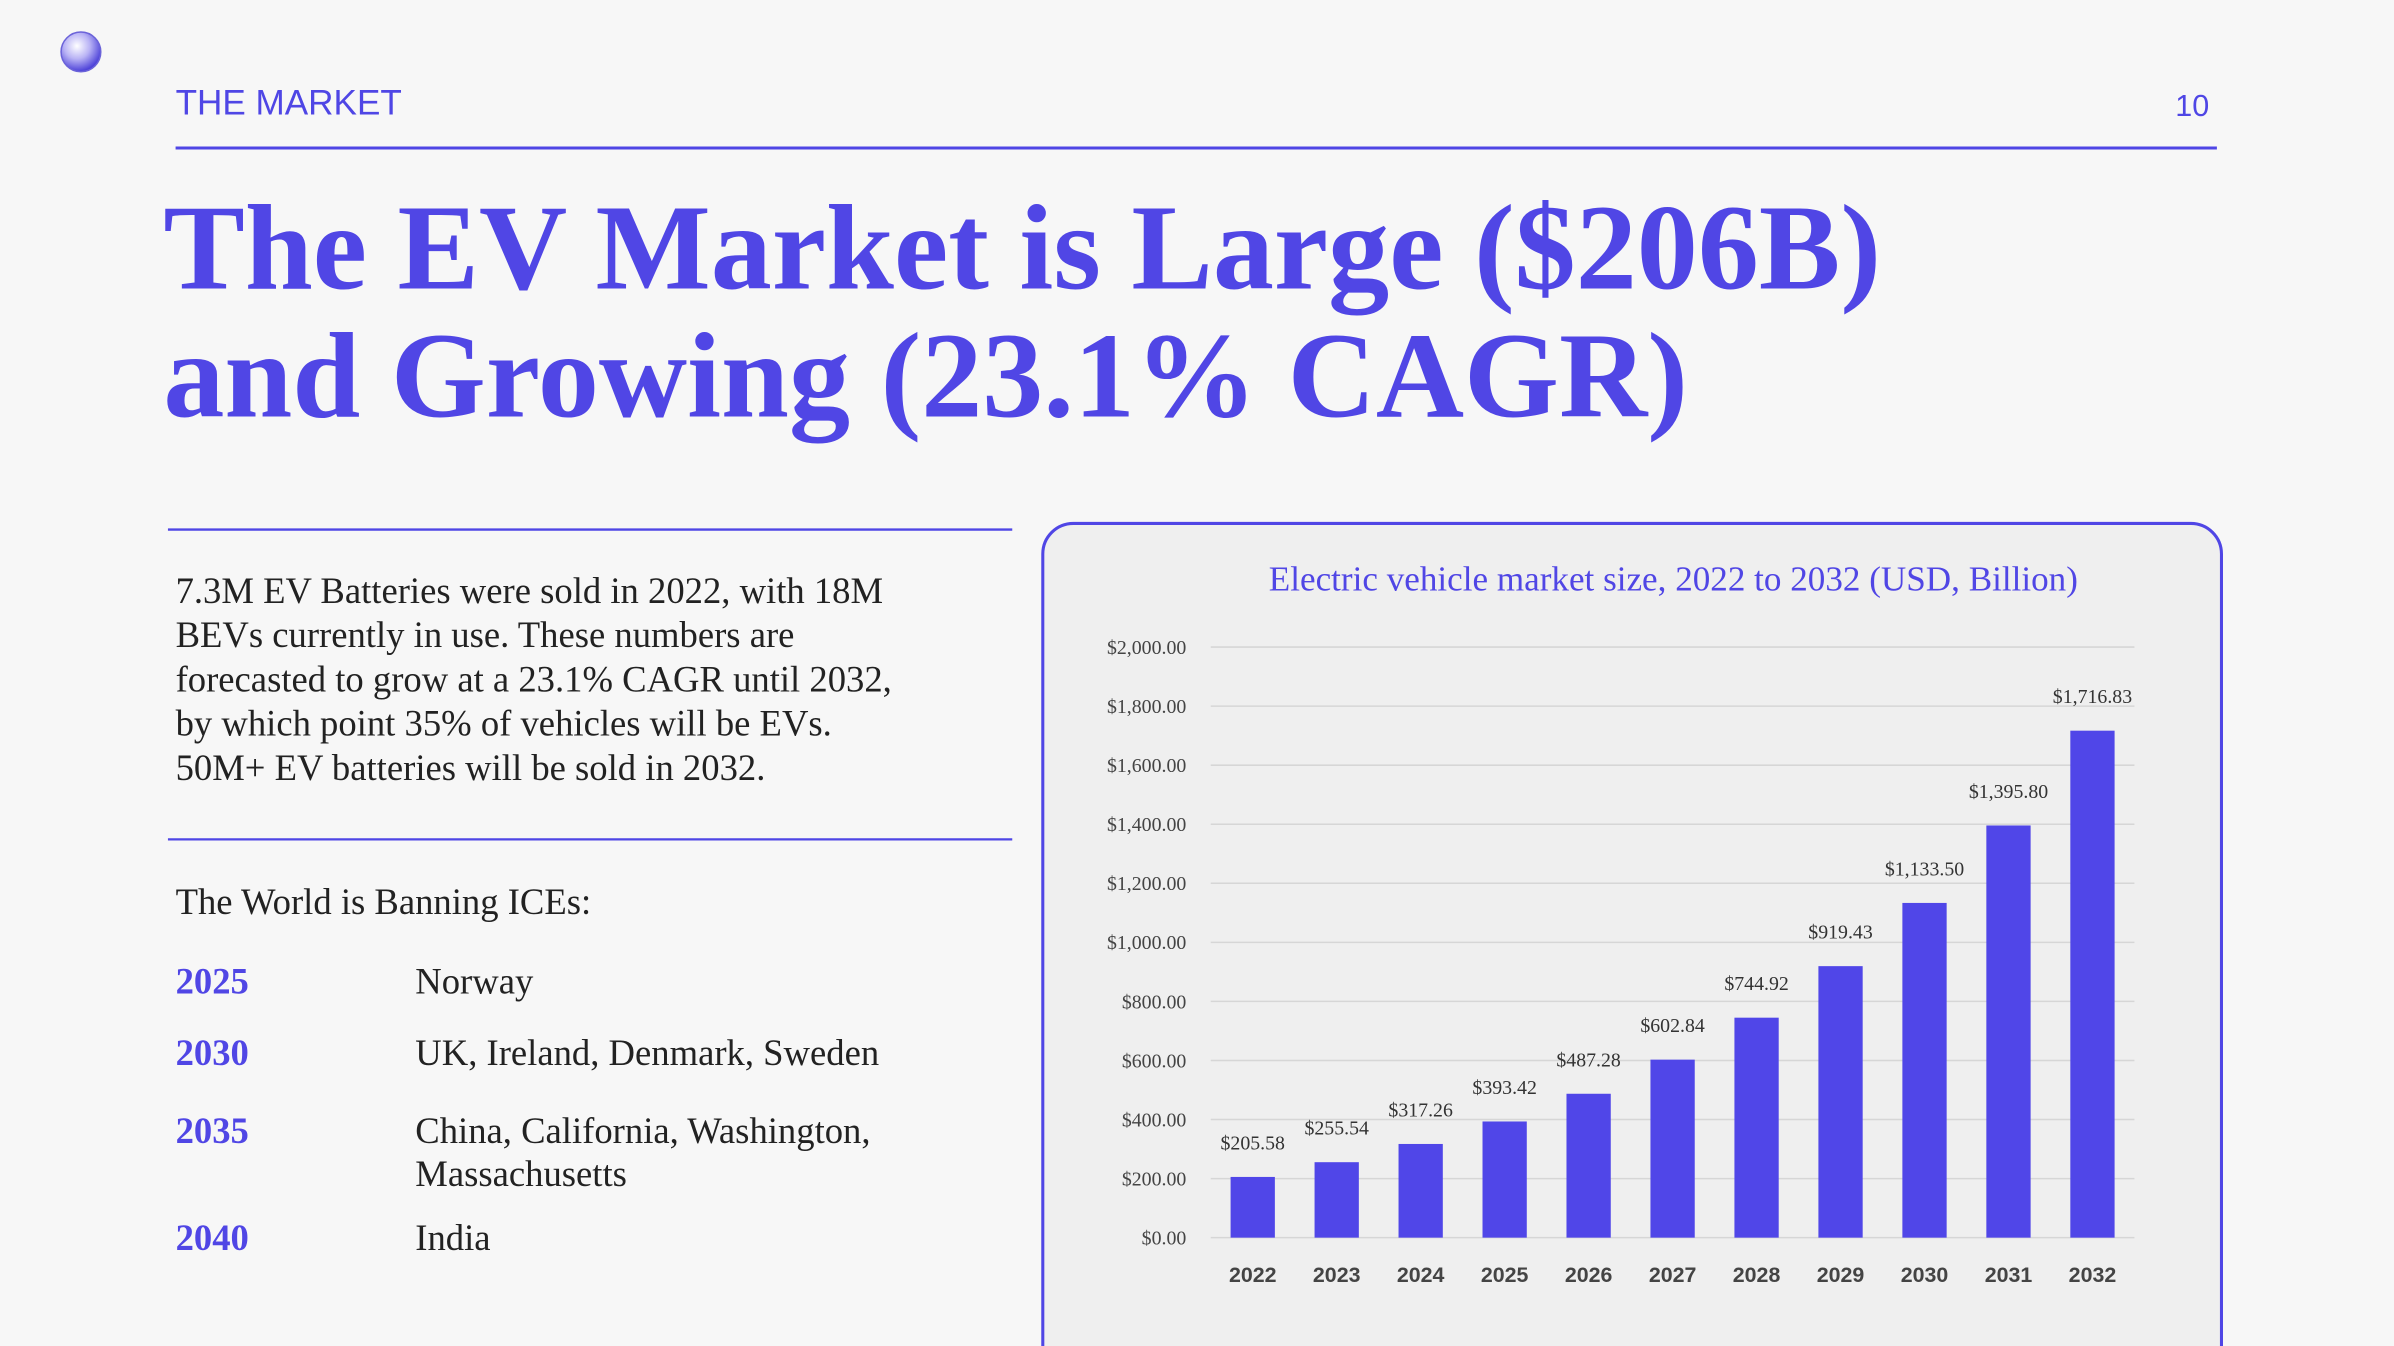 The width and height of the screenshot is (2394, 1346). I want to click on value-label: $602.84, so click(1672, 1026).